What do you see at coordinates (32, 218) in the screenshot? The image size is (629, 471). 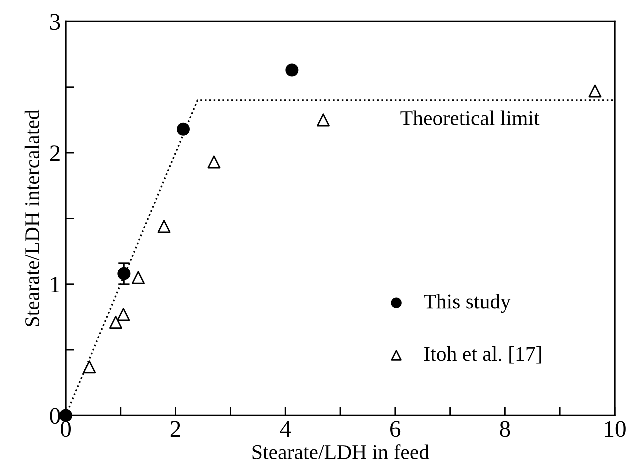 I see `y-axis-title: Stearate/LDH intercalated` at bounding box center [32, 218].